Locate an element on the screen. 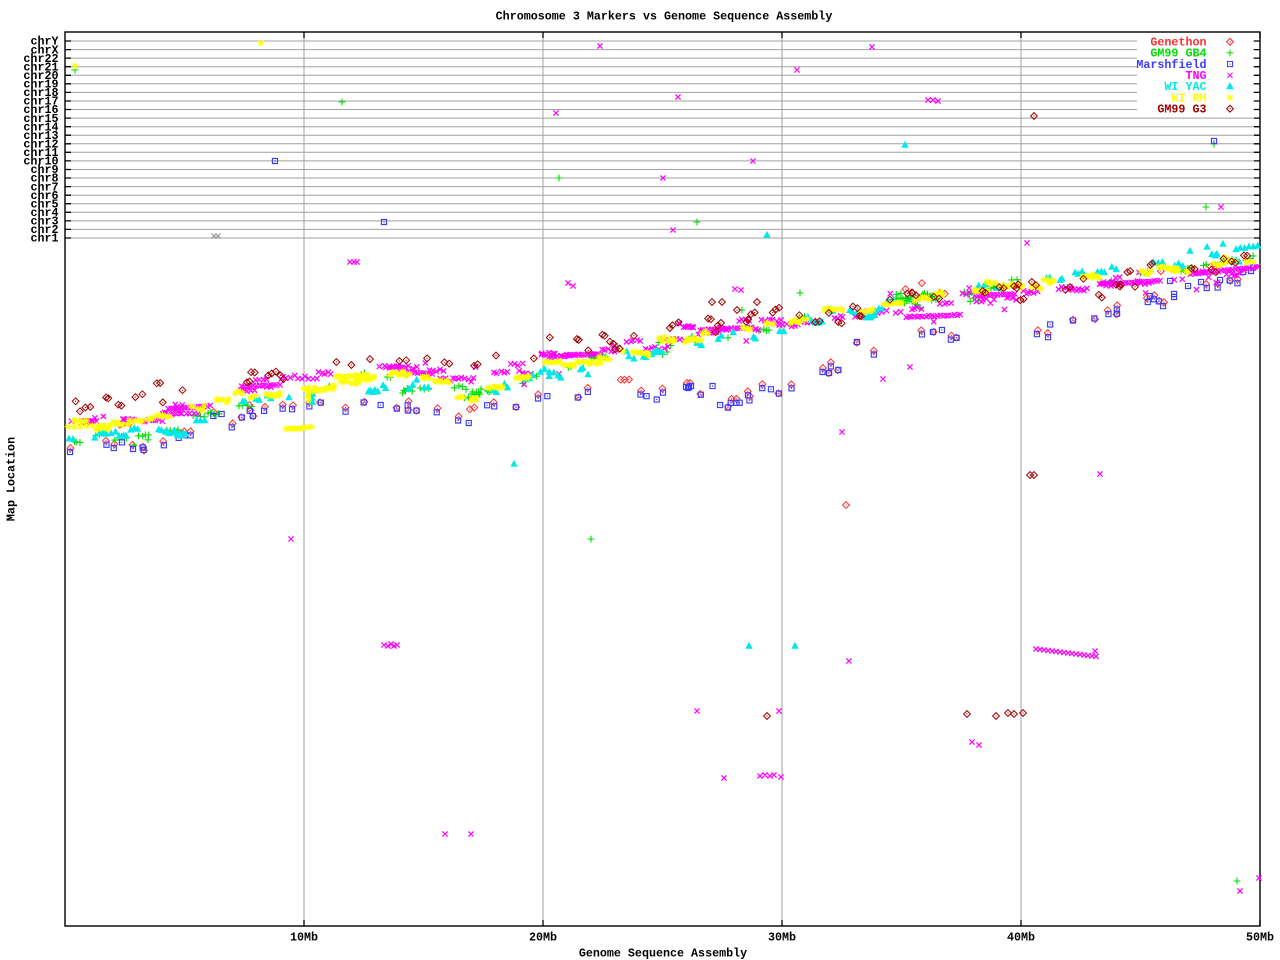  svg-text: chr22 is located at coordinates (40, 59).